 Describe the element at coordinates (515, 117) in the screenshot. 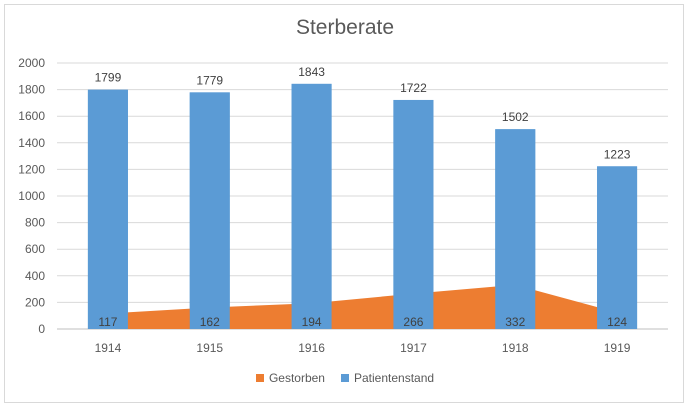

I see `bar-data-label: 1502` at that location.